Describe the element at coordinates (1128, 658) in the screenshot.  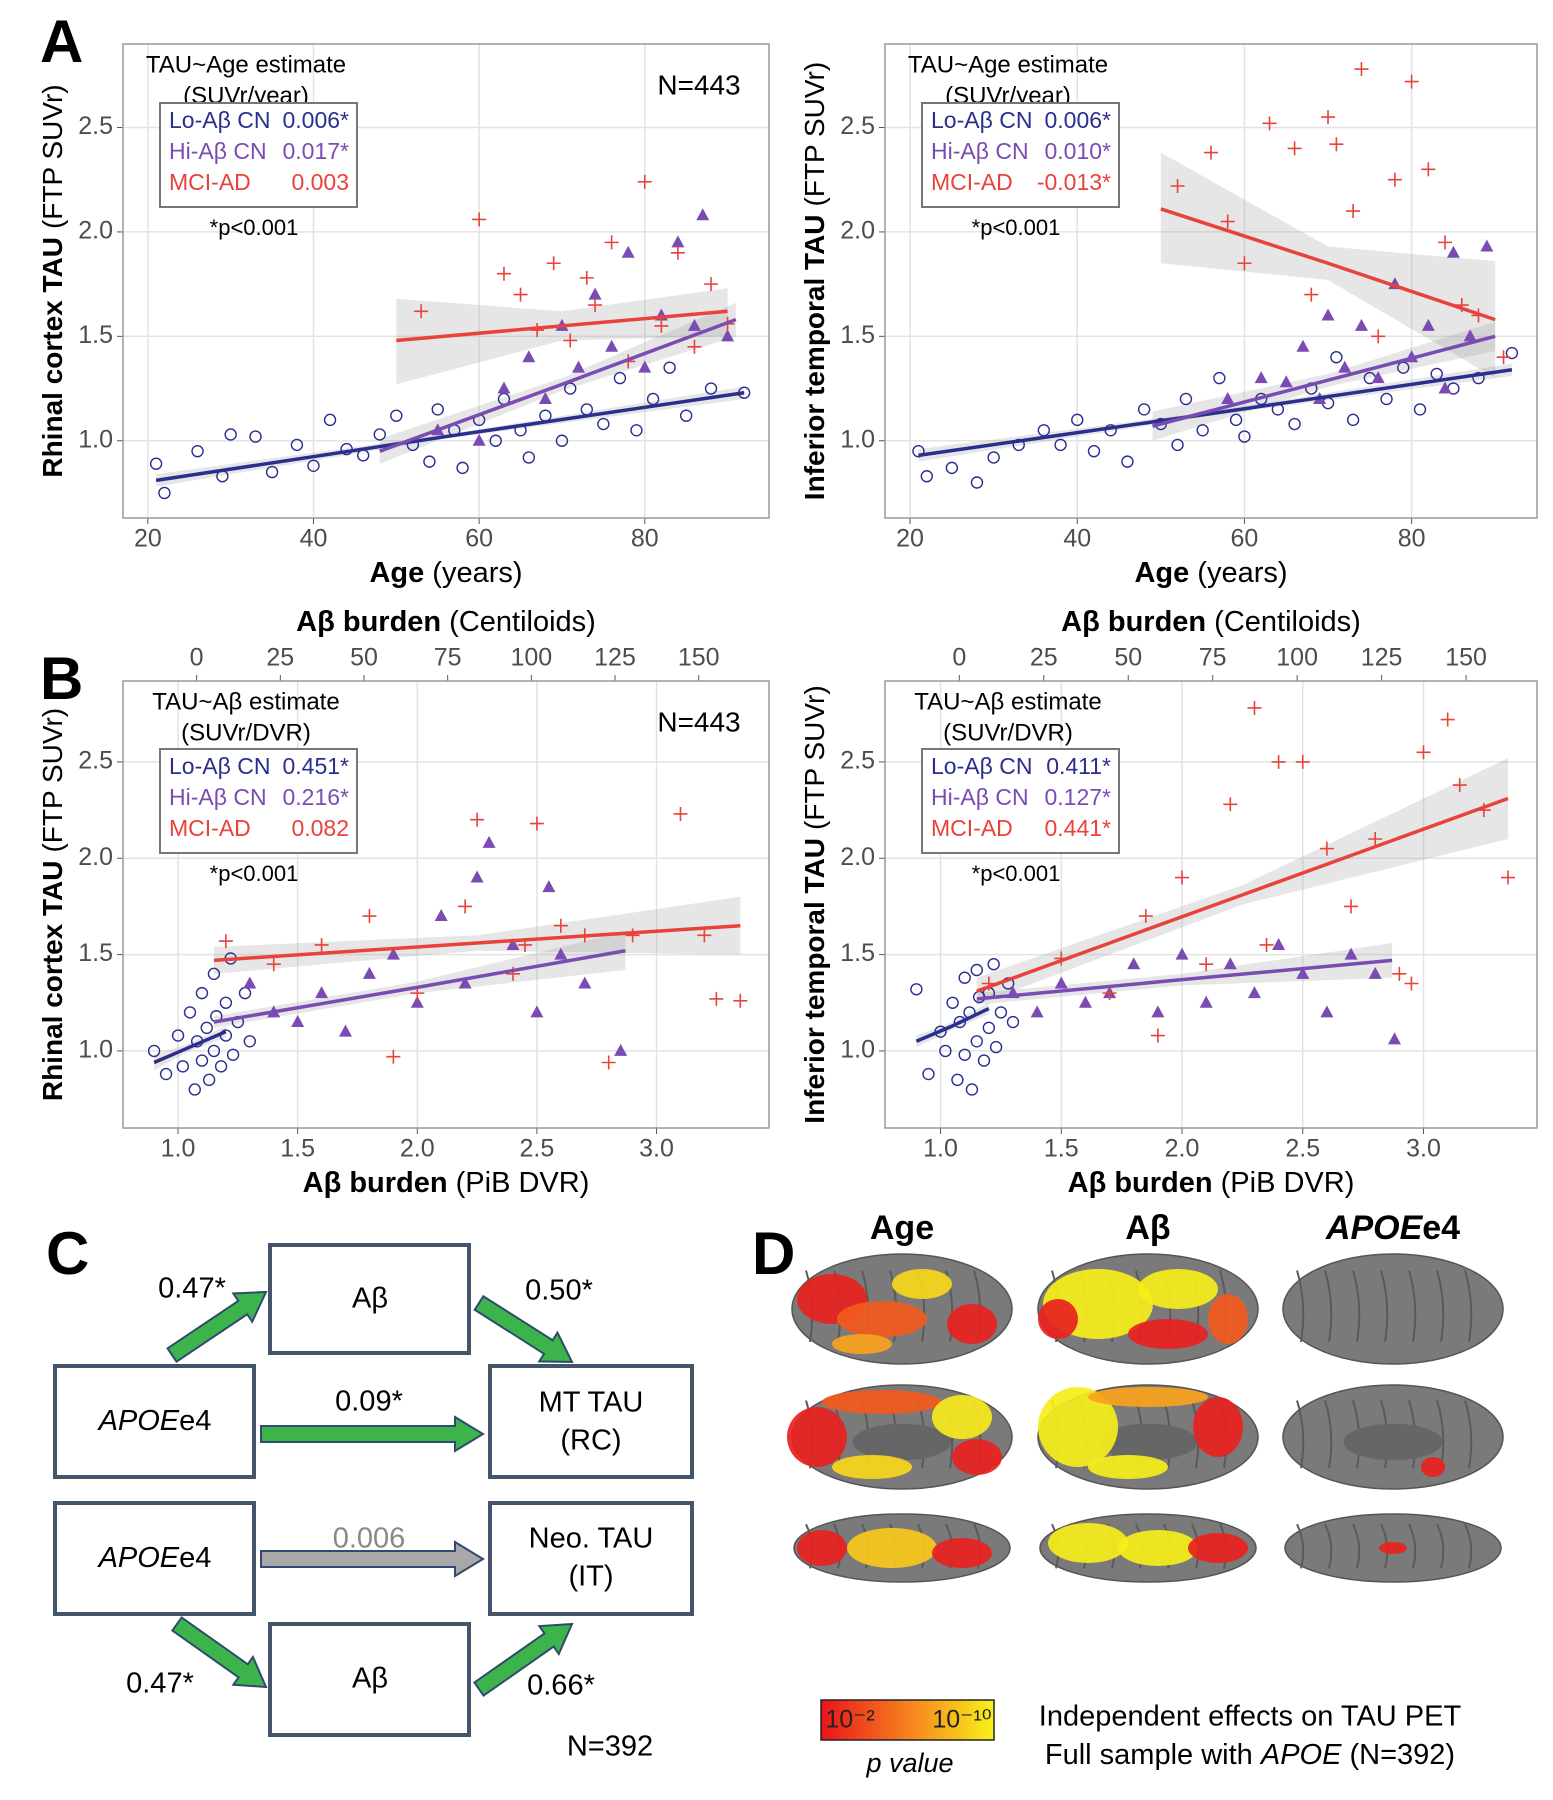
I see `x2-tick-label: 50` at that location.